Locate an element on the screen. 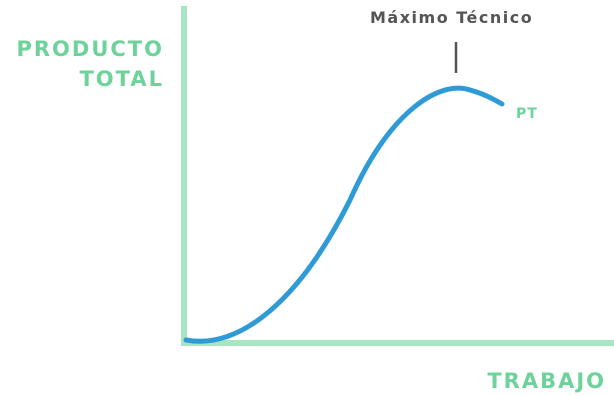 Image resolution: width=614 pixels, height=396 pixels. x-axis-label: TRABAJO is located at coordinates (546, 381).